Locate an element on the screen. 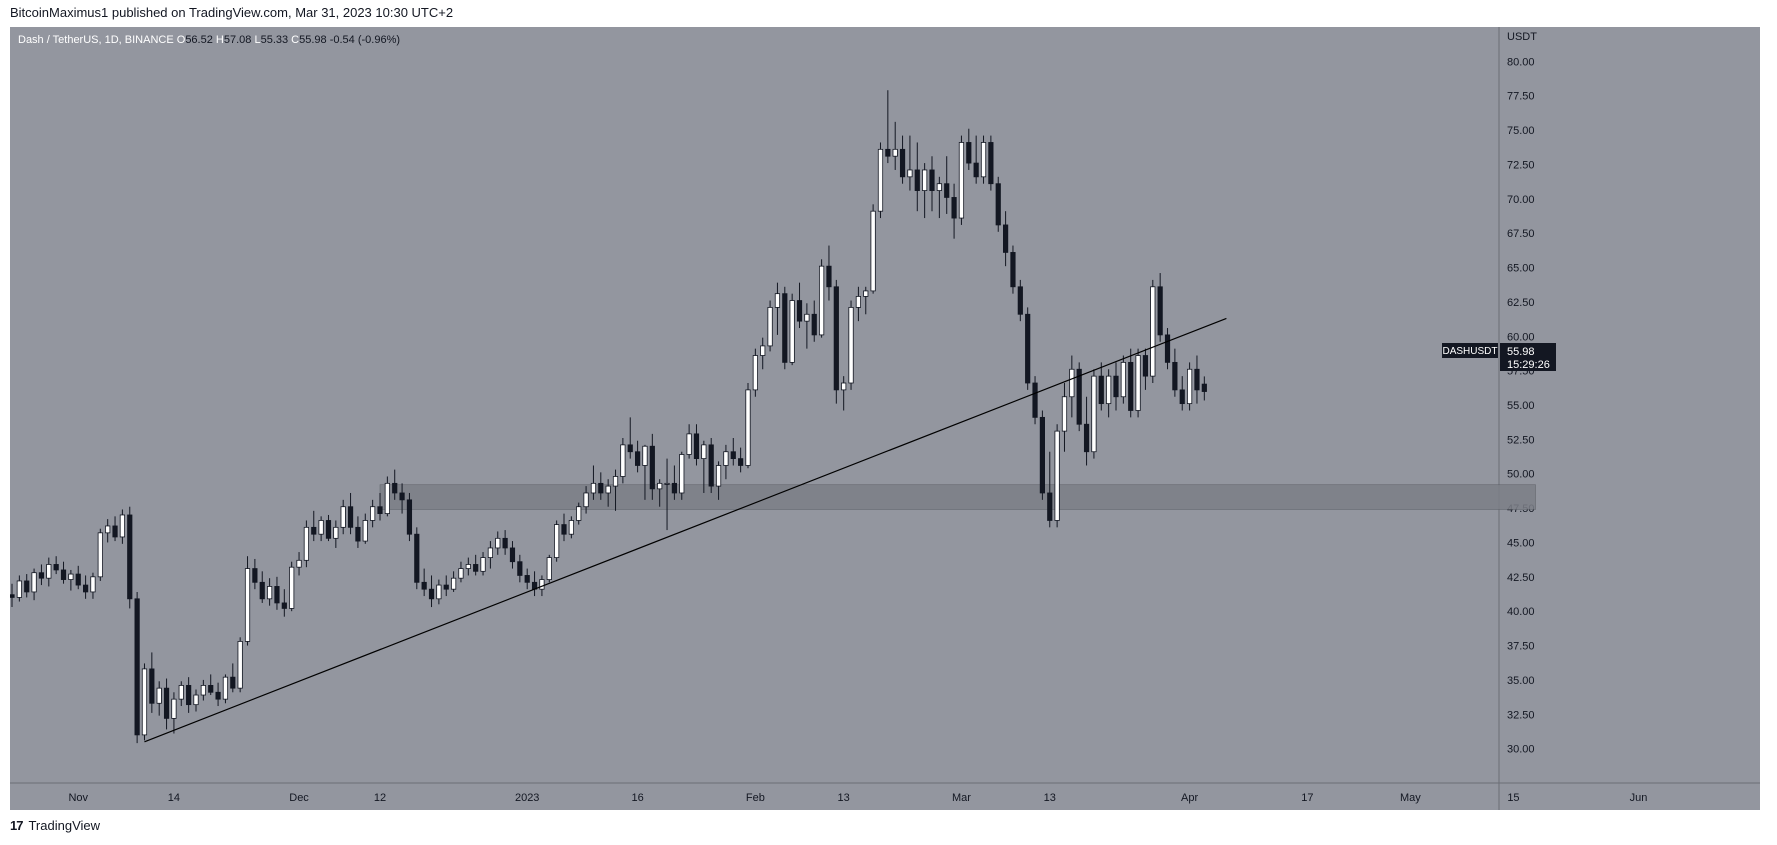  price-tick-label: 67.50 is located at coordinates (1521, 234).